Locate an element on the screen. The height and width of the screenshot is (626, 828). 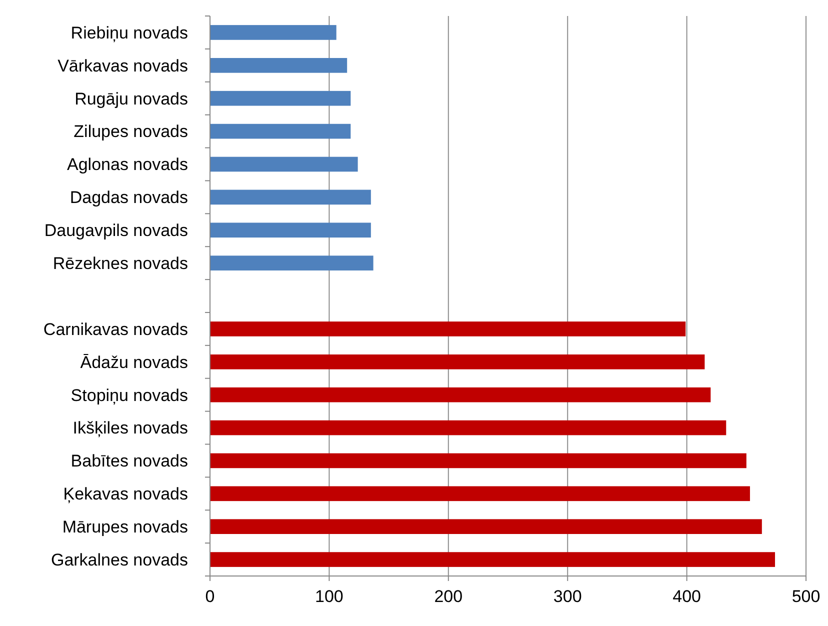
x-tick-label: 200 is located at coordinates (448, 596).